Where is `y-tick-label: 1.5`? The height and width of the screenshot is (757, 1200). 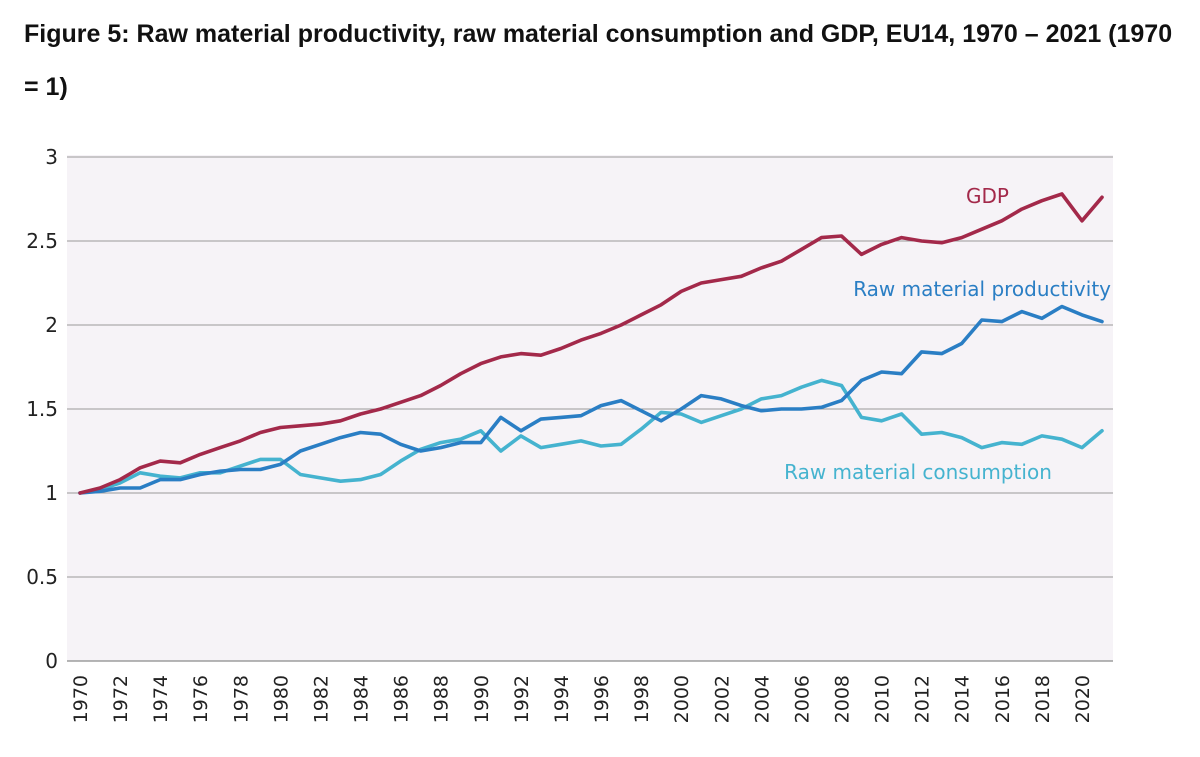 y-tick-label: 1.5 is located at coordinates (42, 409).